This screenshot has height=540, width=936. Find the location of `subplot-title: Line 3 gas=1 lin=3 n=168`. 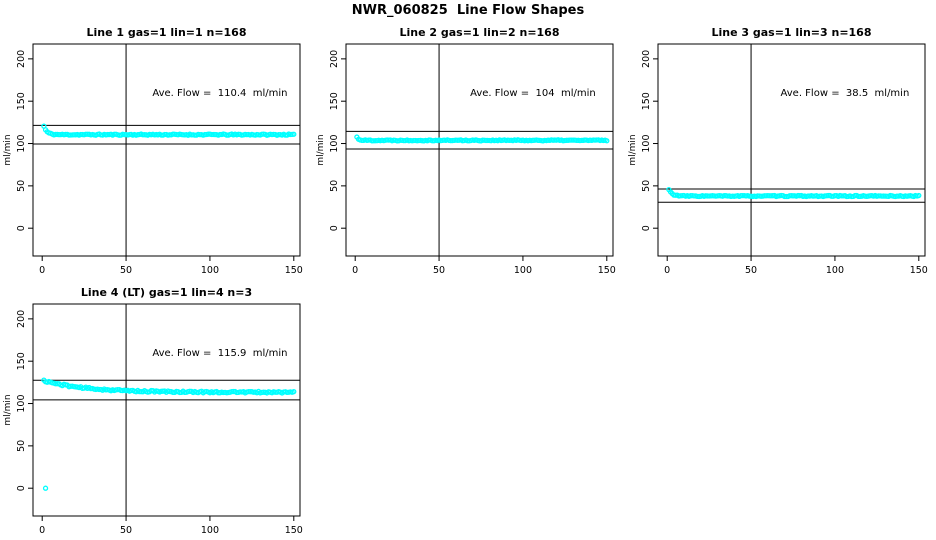

subplot-title: Line 3 gas=1 lin=3 n=168 is located at coordinates (791, 32).